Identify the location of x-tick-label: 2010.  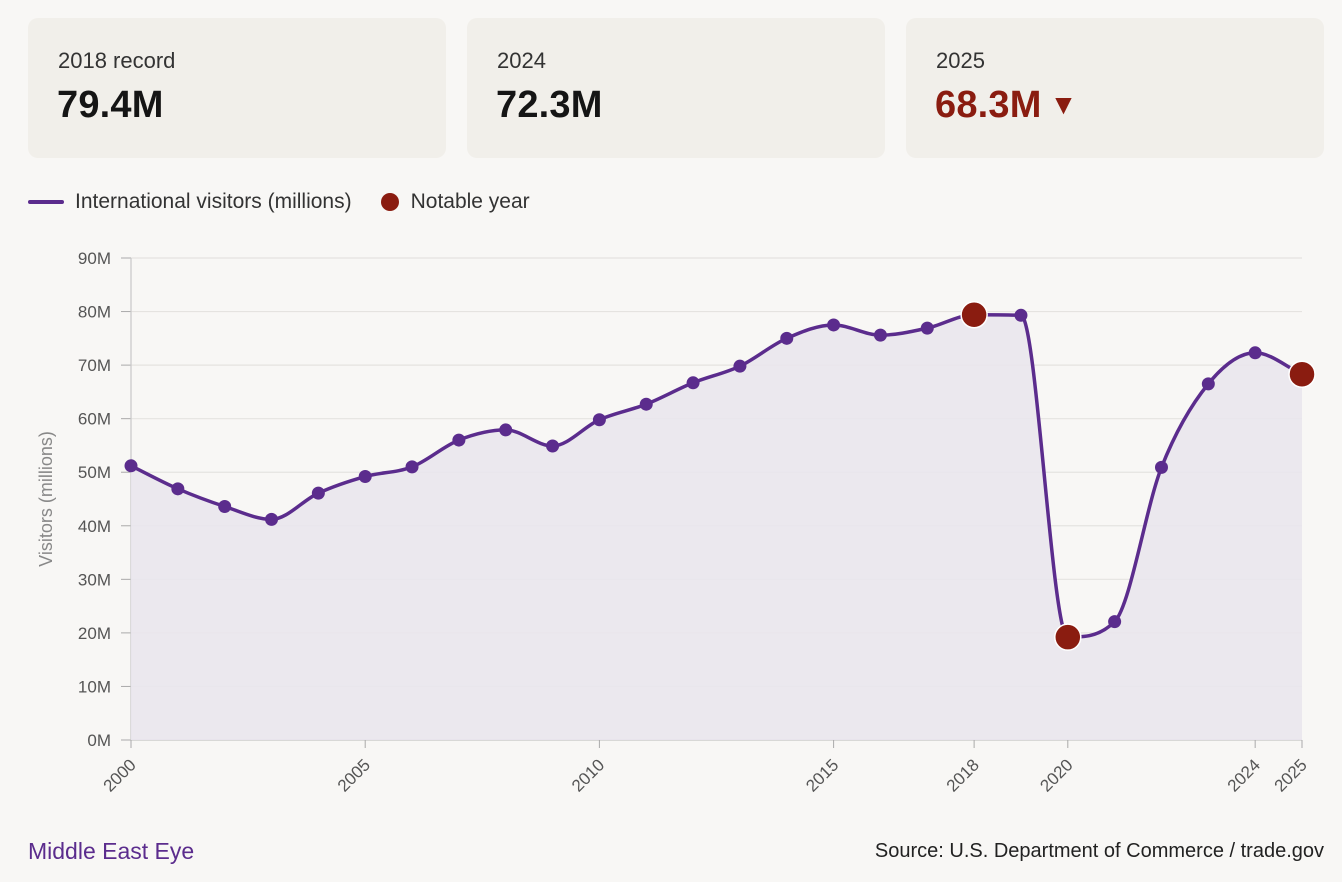
(588, 775).